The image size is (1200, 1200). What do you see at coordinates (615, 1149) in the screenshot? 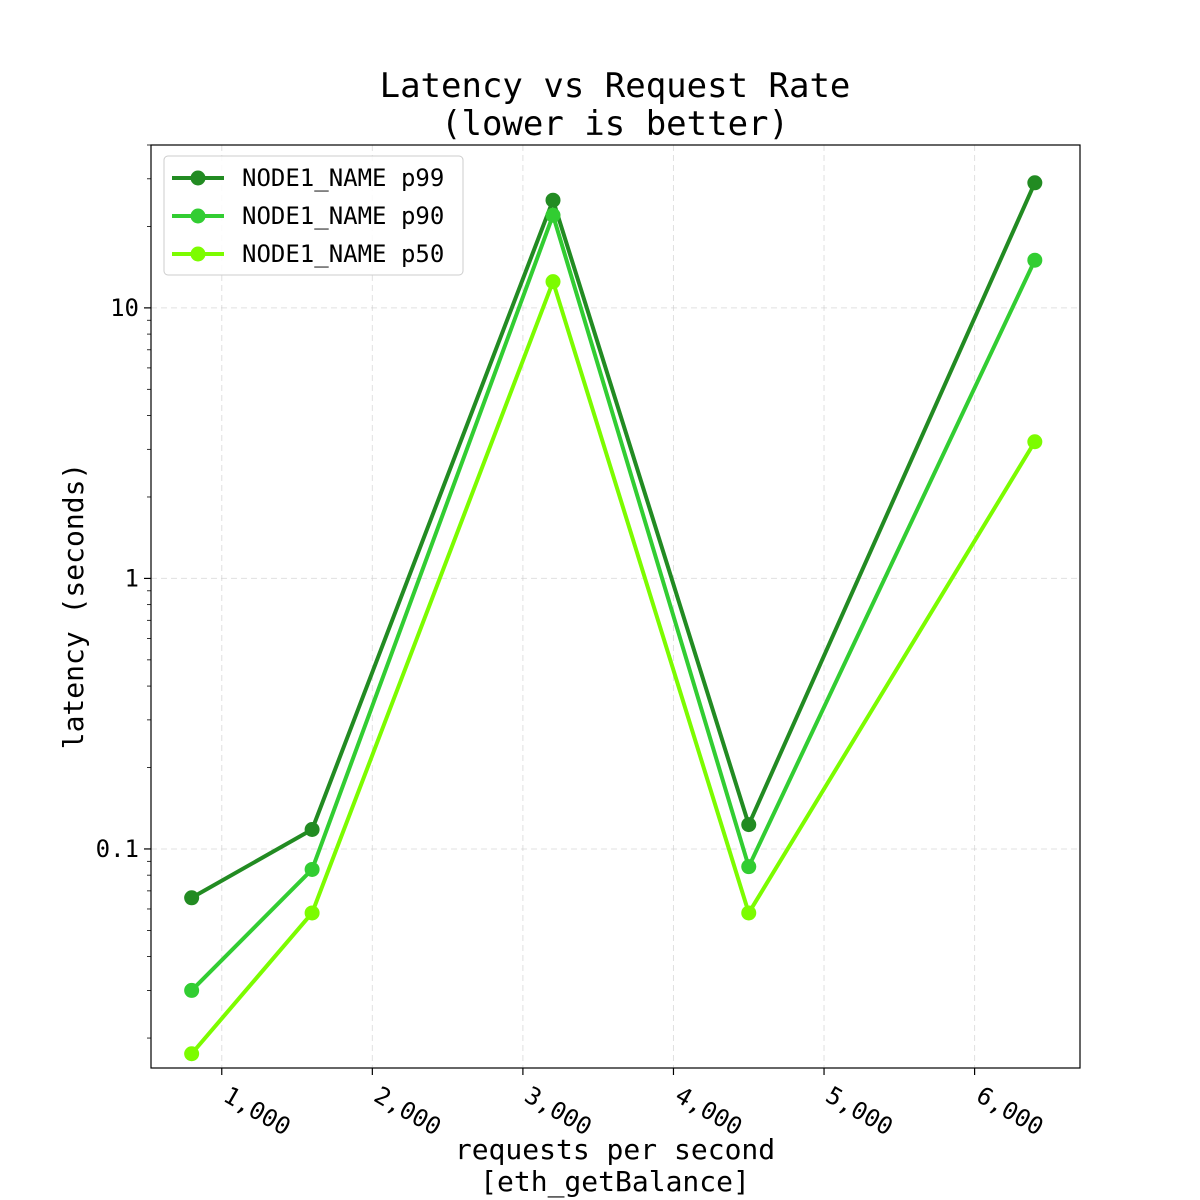
I see `x-axis-label-line-1: requests per second` at bounding box center [615, 1149].